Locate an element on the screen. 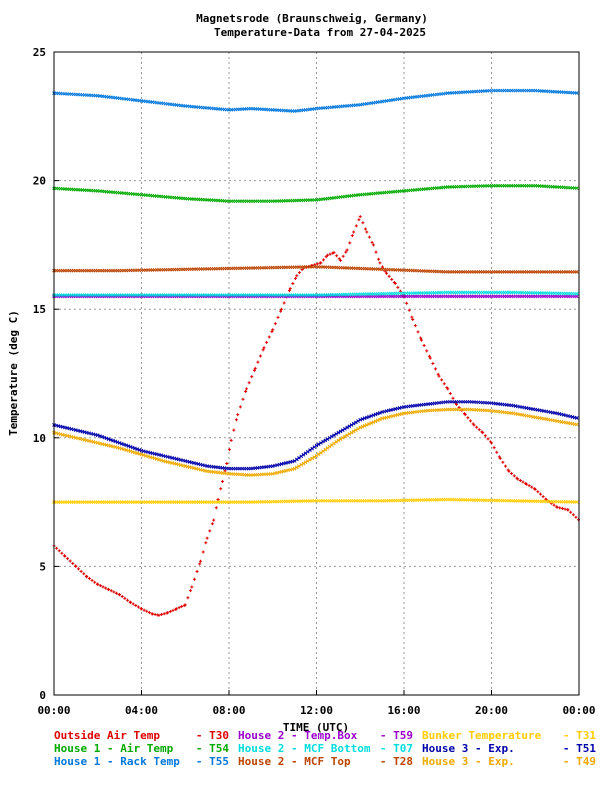 The image size is (600, 800). x-tick-label: 12:00 is located at coordinates (316, 710).